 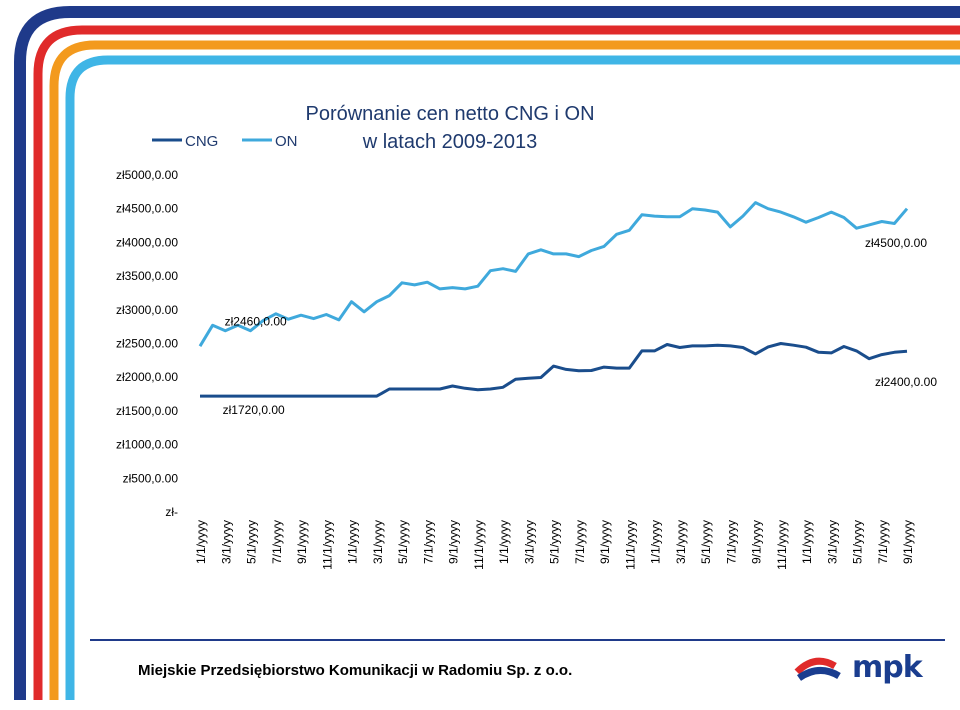 What do you see at coordinates (147, 411) in the screenshot?
I see `y-tick-label: zł1500,0.00` at bounding box center [147, 411].